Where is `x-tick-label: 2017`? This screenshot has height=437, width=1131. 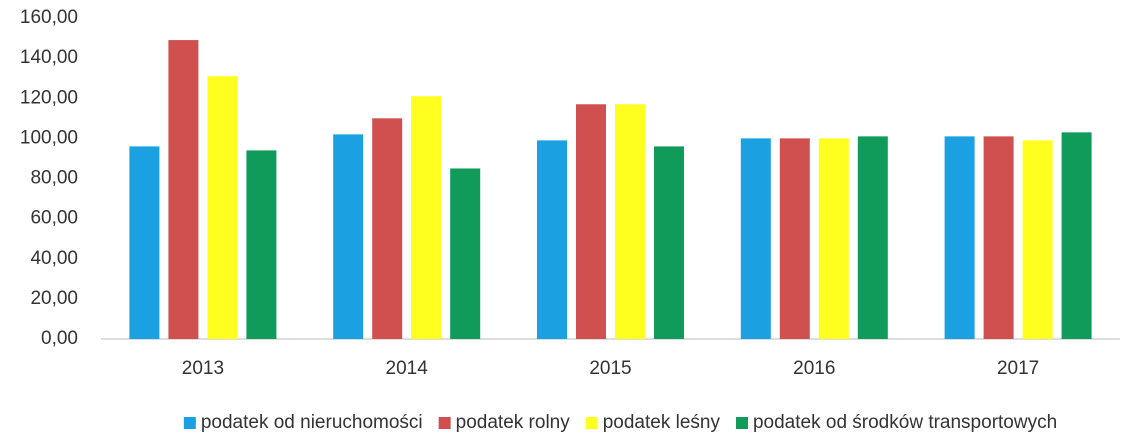
x-tick-label: 2017 is located at coordinates (1018, 368).